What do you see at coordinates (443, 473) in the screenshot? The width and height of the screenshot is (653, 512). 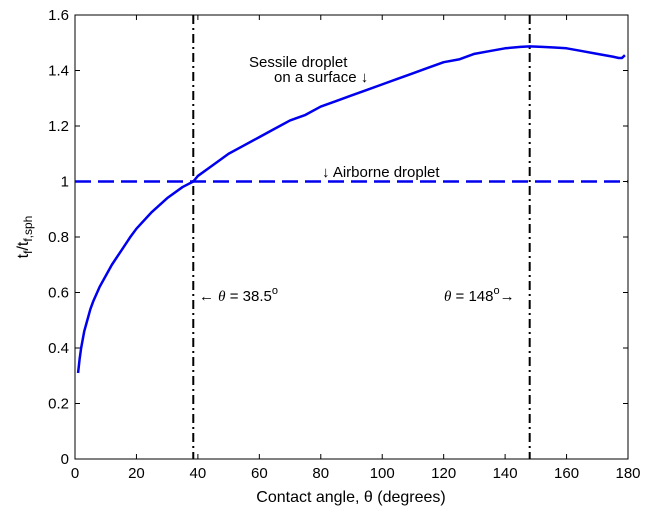 I see `x-tick-label: 120` at bounding box center [443, 473].